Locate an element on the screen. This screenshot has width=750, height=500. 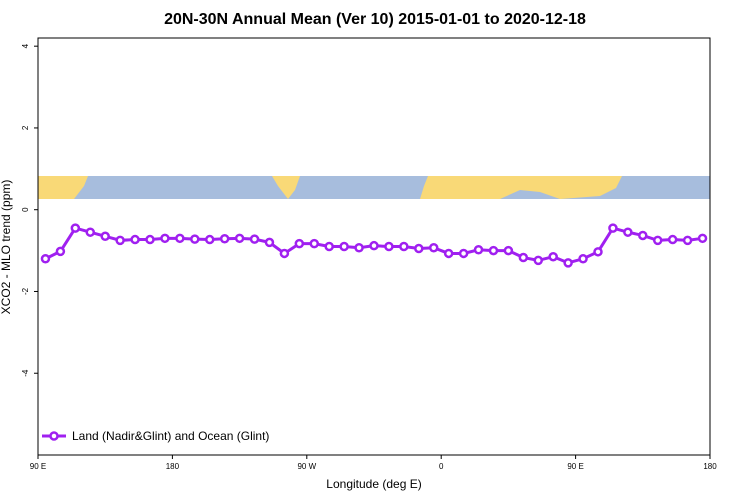
y-tick-label: 0 is located at coordinates (25, 209).